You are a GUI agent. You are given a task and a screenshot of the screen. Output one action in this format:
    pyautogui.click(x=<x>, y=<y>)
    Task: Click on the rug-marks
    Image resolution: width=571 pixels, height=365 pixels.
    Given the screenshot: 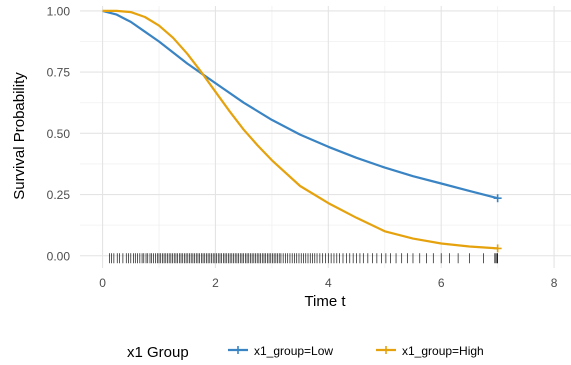 What is the action you would take?
    pyautogui.click(x=303, y=258)
    